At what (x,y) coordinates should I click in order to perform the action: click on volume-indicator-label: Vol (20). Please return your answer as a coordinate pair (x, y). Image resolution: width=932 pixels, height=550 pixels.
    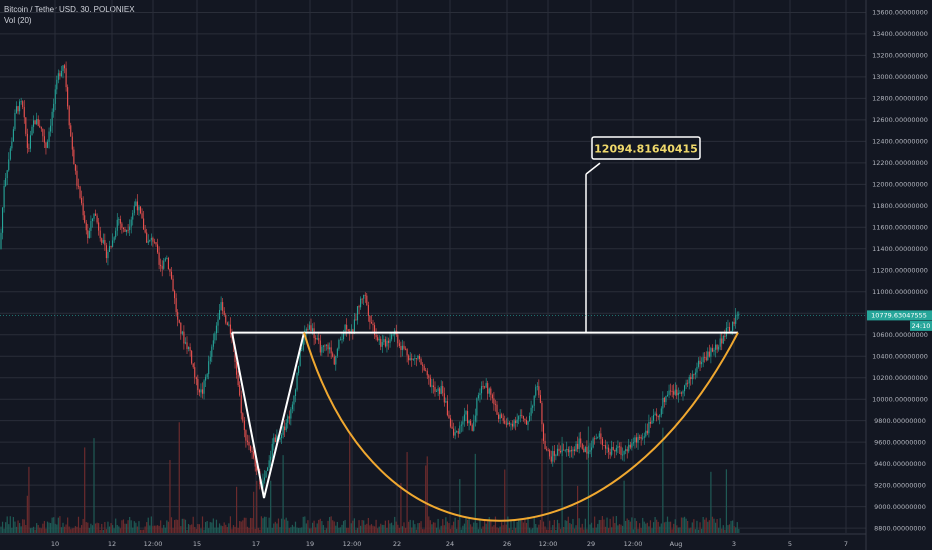
    Looking at the image, I should click on (18, 20).